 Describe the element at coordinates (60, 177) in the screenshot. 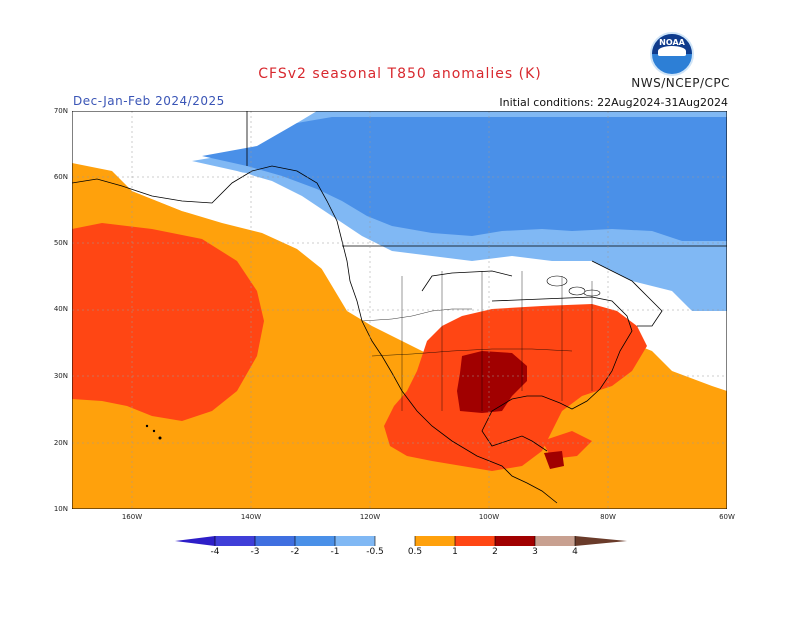

I see `lat-label-60n: 60N` at that location.